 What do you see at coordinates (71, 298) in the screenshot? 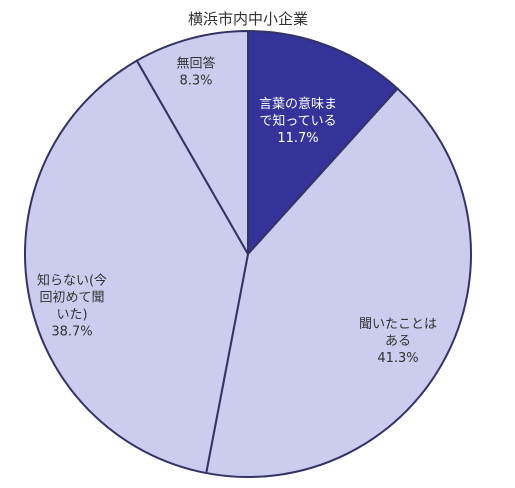
I see `slice-label-2-line-1: 回初めて聞` at bounding box center [71, 298].